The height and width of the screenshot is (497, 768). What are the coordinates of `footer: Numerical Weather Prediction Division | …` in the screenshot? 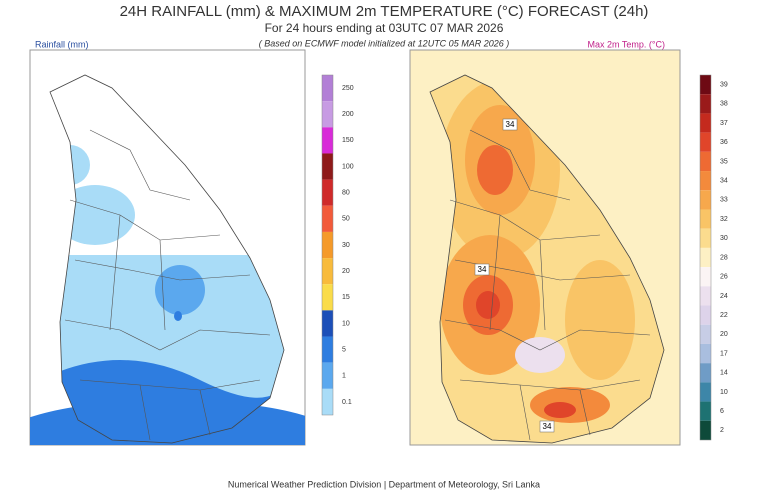 It's located at (384, 484).